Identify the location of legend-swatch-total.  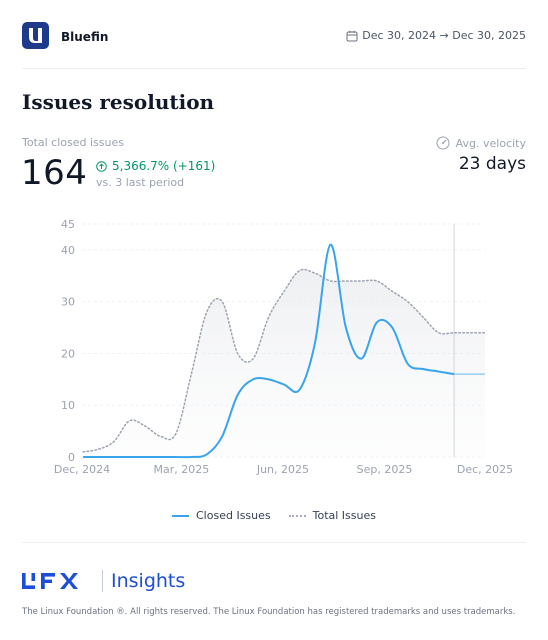
(297, 515).